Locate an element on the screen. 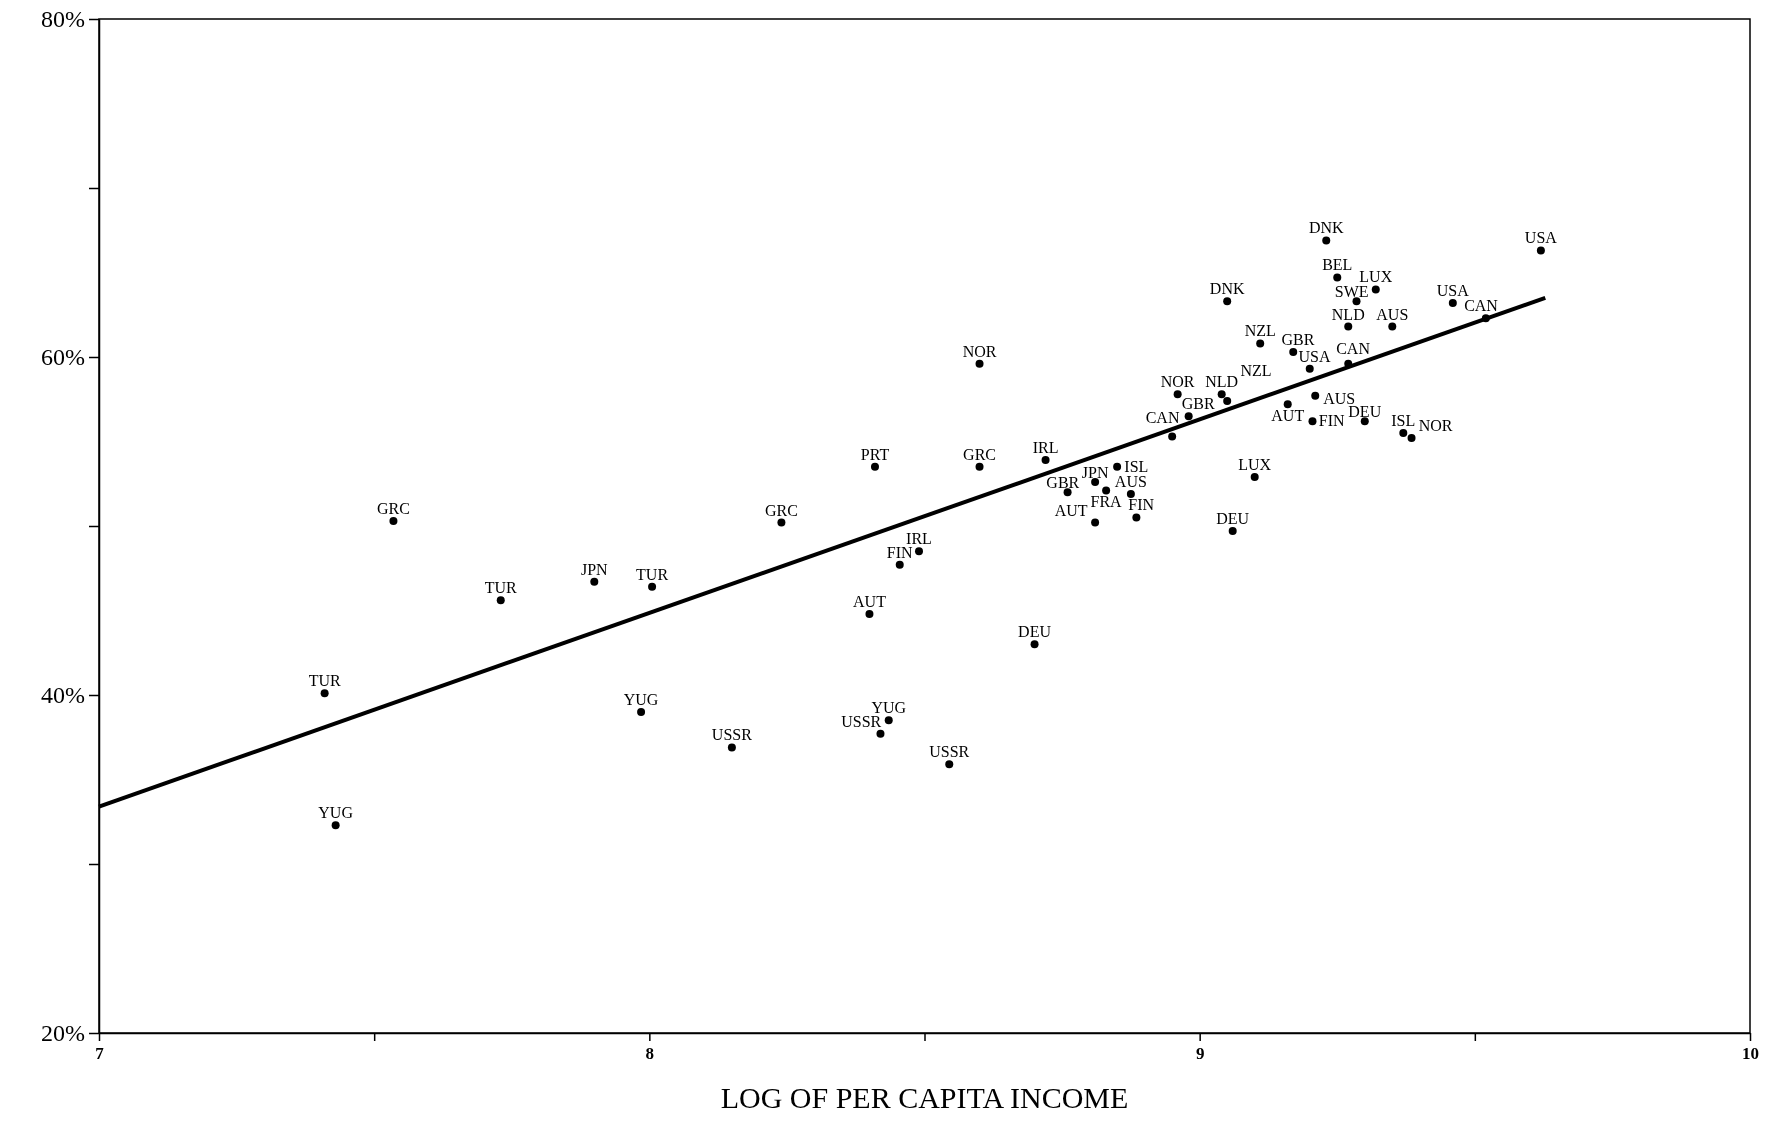 This screenshot has height=1122, width=1774. y-tick-label: 80% is located at coordinates (63, 19).